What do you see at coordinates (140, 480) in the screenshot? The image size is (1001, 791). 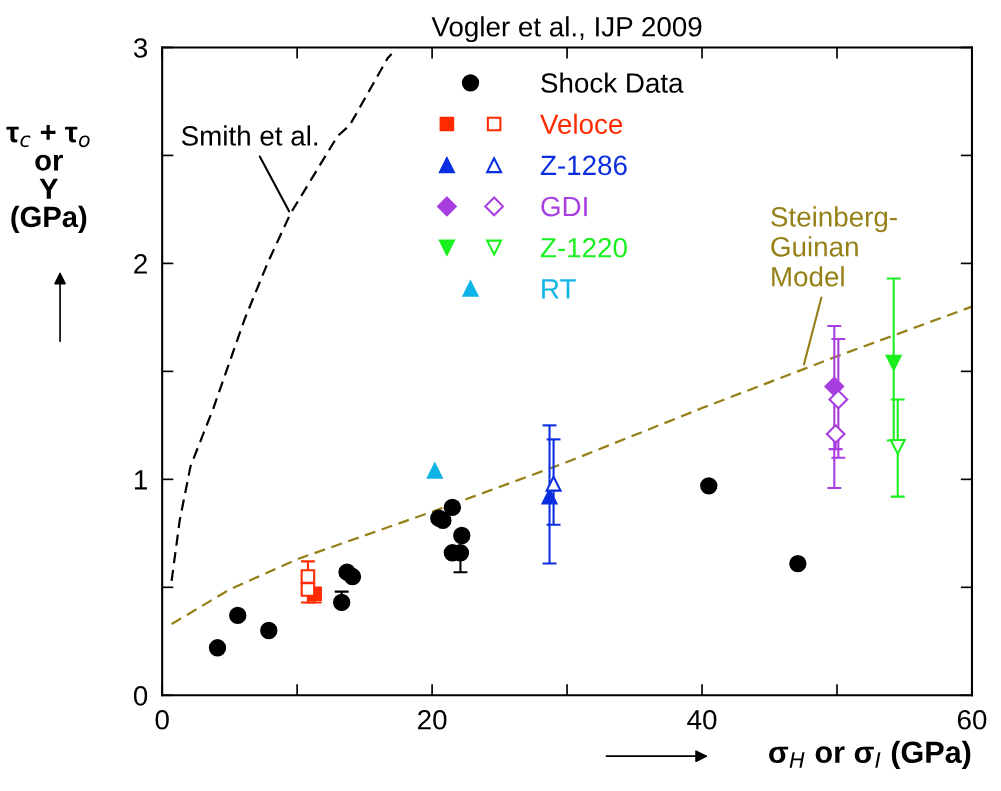 I see `y-tick-label: 1` at bounding box center [140, 480].